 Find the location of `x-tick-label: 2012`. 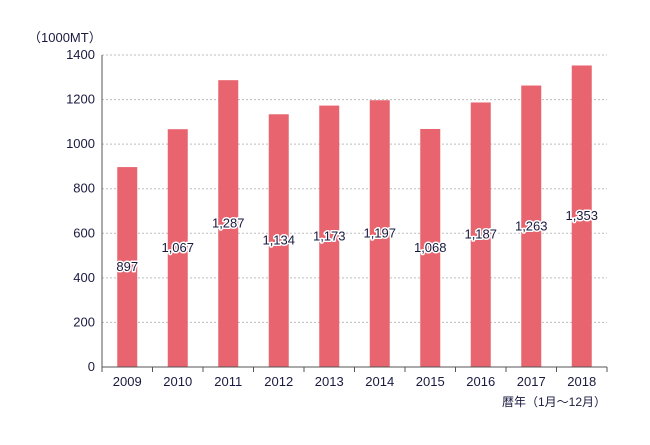

x-tick-label: 2012 is located at coordinates (278, 381).